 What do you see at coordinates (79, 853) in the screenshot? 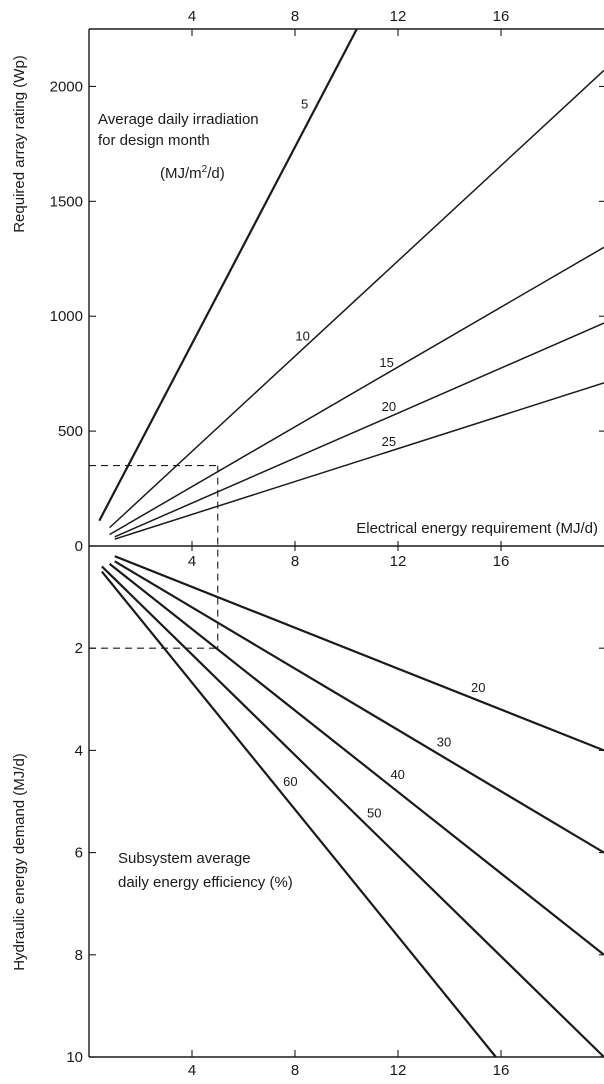
I see `lower-y-tick-label: 6` at bounding box center [79, 853].